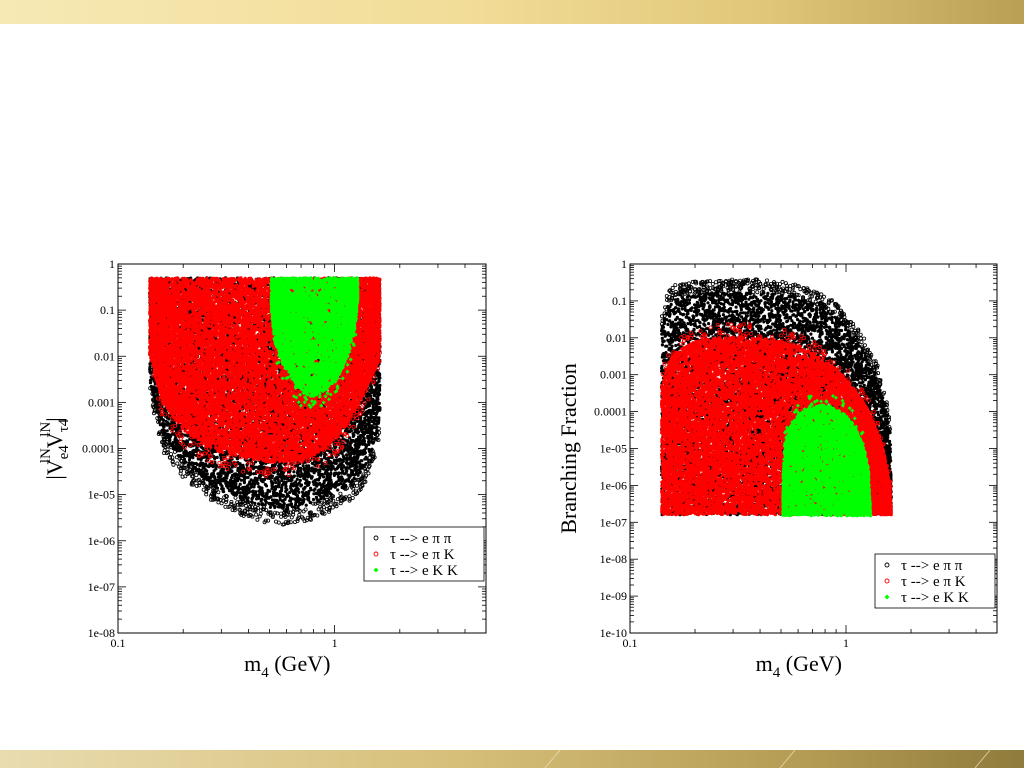 The image size is (1024, 768). I want to click on legend: τ --> e π πτ --> e π Kτ --> e K K, so click(935, 581).